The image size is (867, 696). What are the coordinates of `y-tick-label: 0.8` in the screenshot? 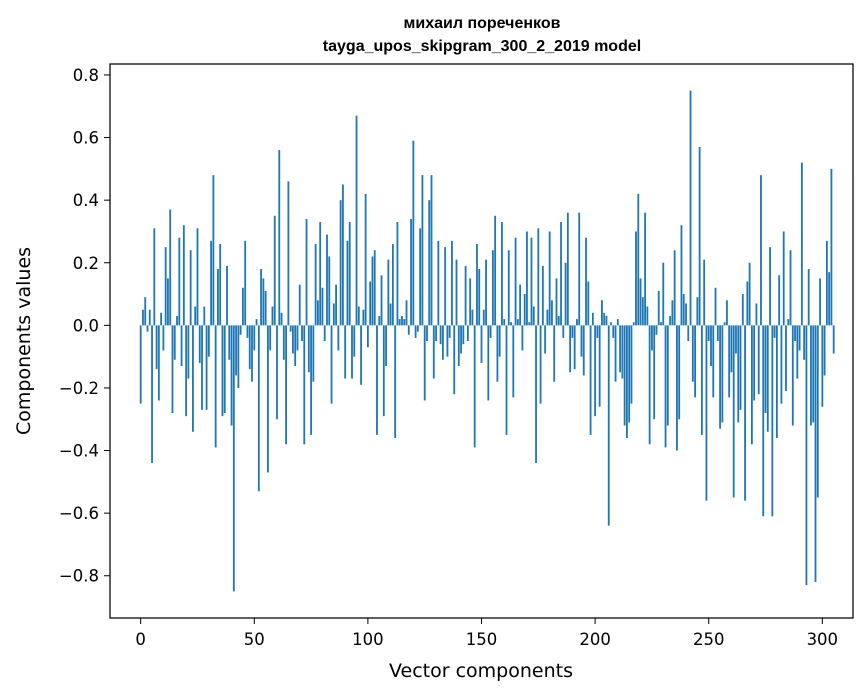 It's located at (86, 75).